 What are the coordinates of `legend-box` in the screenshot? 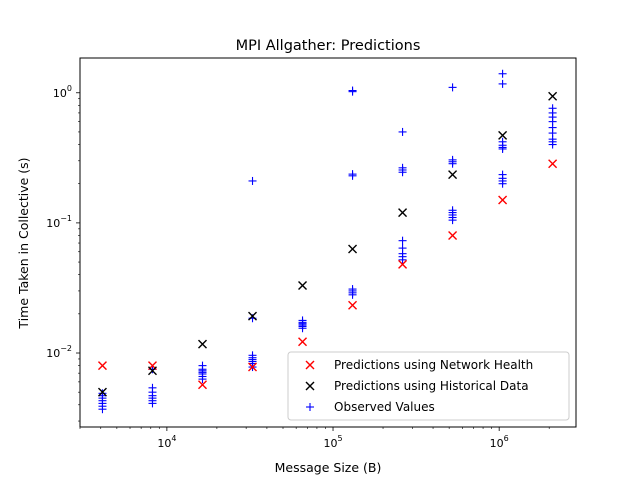 It's located at (428, 386).